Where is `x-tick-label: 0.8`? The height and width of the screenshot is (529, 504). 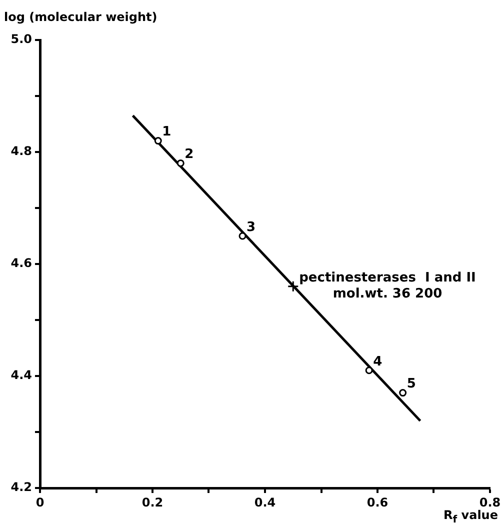 x-tick-label: 0.8 is located at coordinates (490, 502).